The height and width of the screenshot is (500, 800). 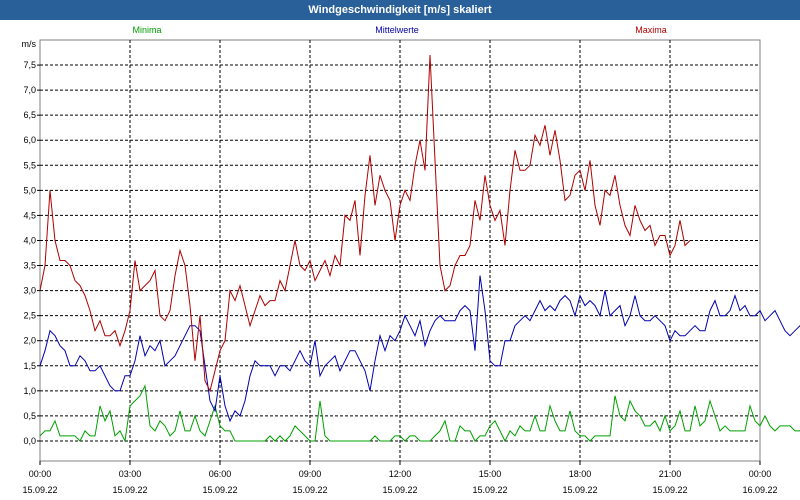 I want to click on y-tick-label: 1,5, so click(x=29, y=366).